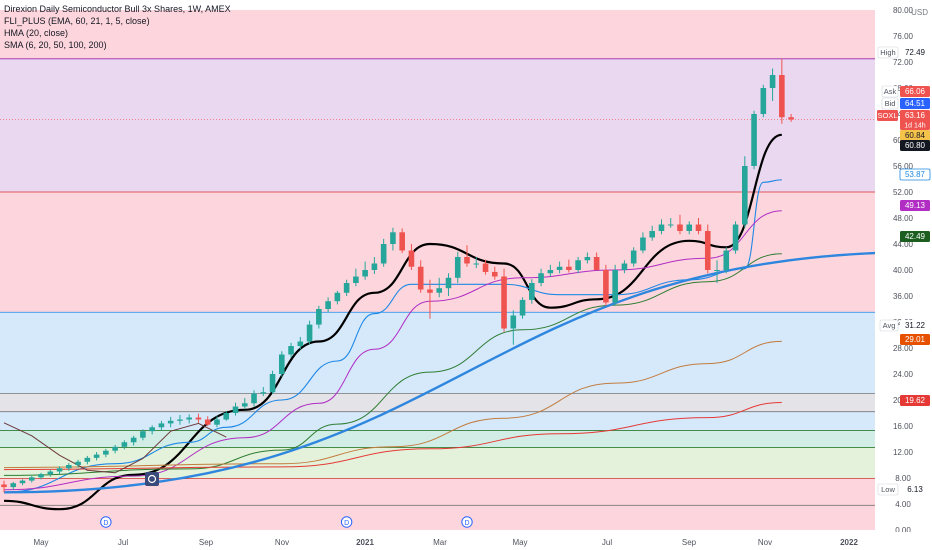 Image resolution: width=932 pixels, height=550 pixels. What do you see at coordinates (915, 103) in the screenshot?
I see `bid-price-tag` at bounding box center [915, 103].